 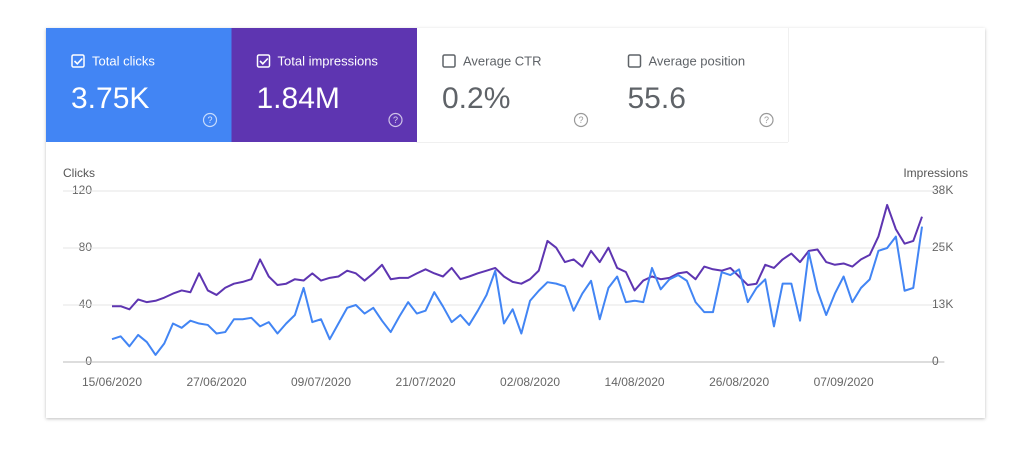 What do you see at coordinates (321, 382) in the screenshot?
I see `x-tick-label: 09/07/2020` at bounding box center [321, 382].